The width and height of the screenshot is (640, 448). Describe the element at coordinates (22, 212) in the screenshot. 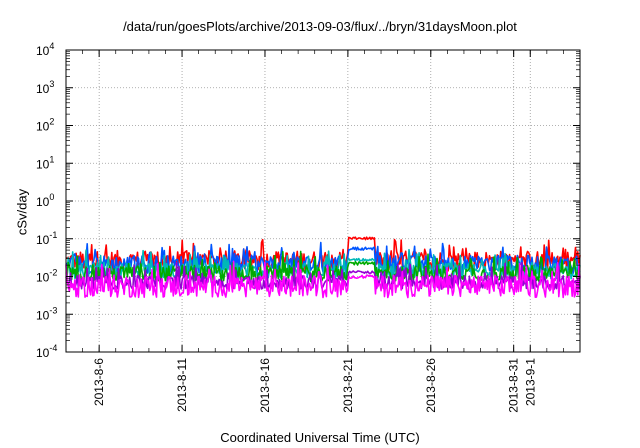

I see `y-axis-label: cSv/day` at that location.